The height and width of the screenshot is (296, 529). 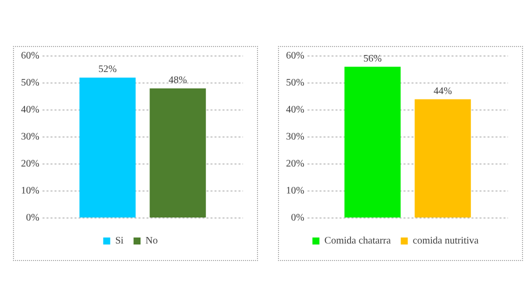 What do you see at coordinates (177, 80) in the screenshot?
I see `data-label: 48%` at bounding box center [177, 80].